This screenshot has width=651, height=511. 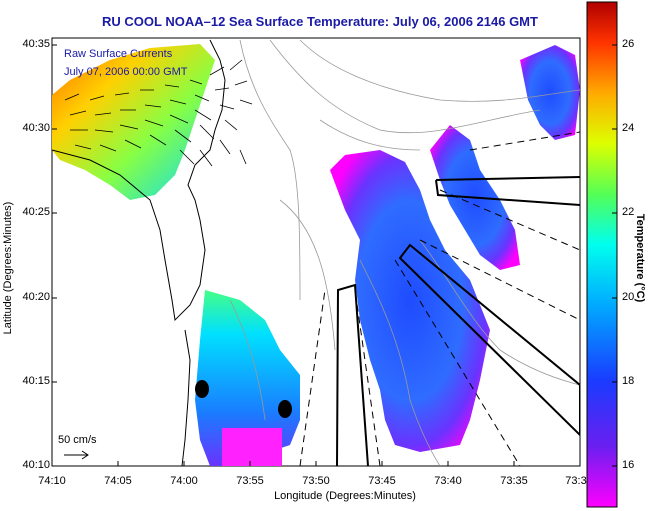 I want to click on colorbar, so click(x=602, y=254).